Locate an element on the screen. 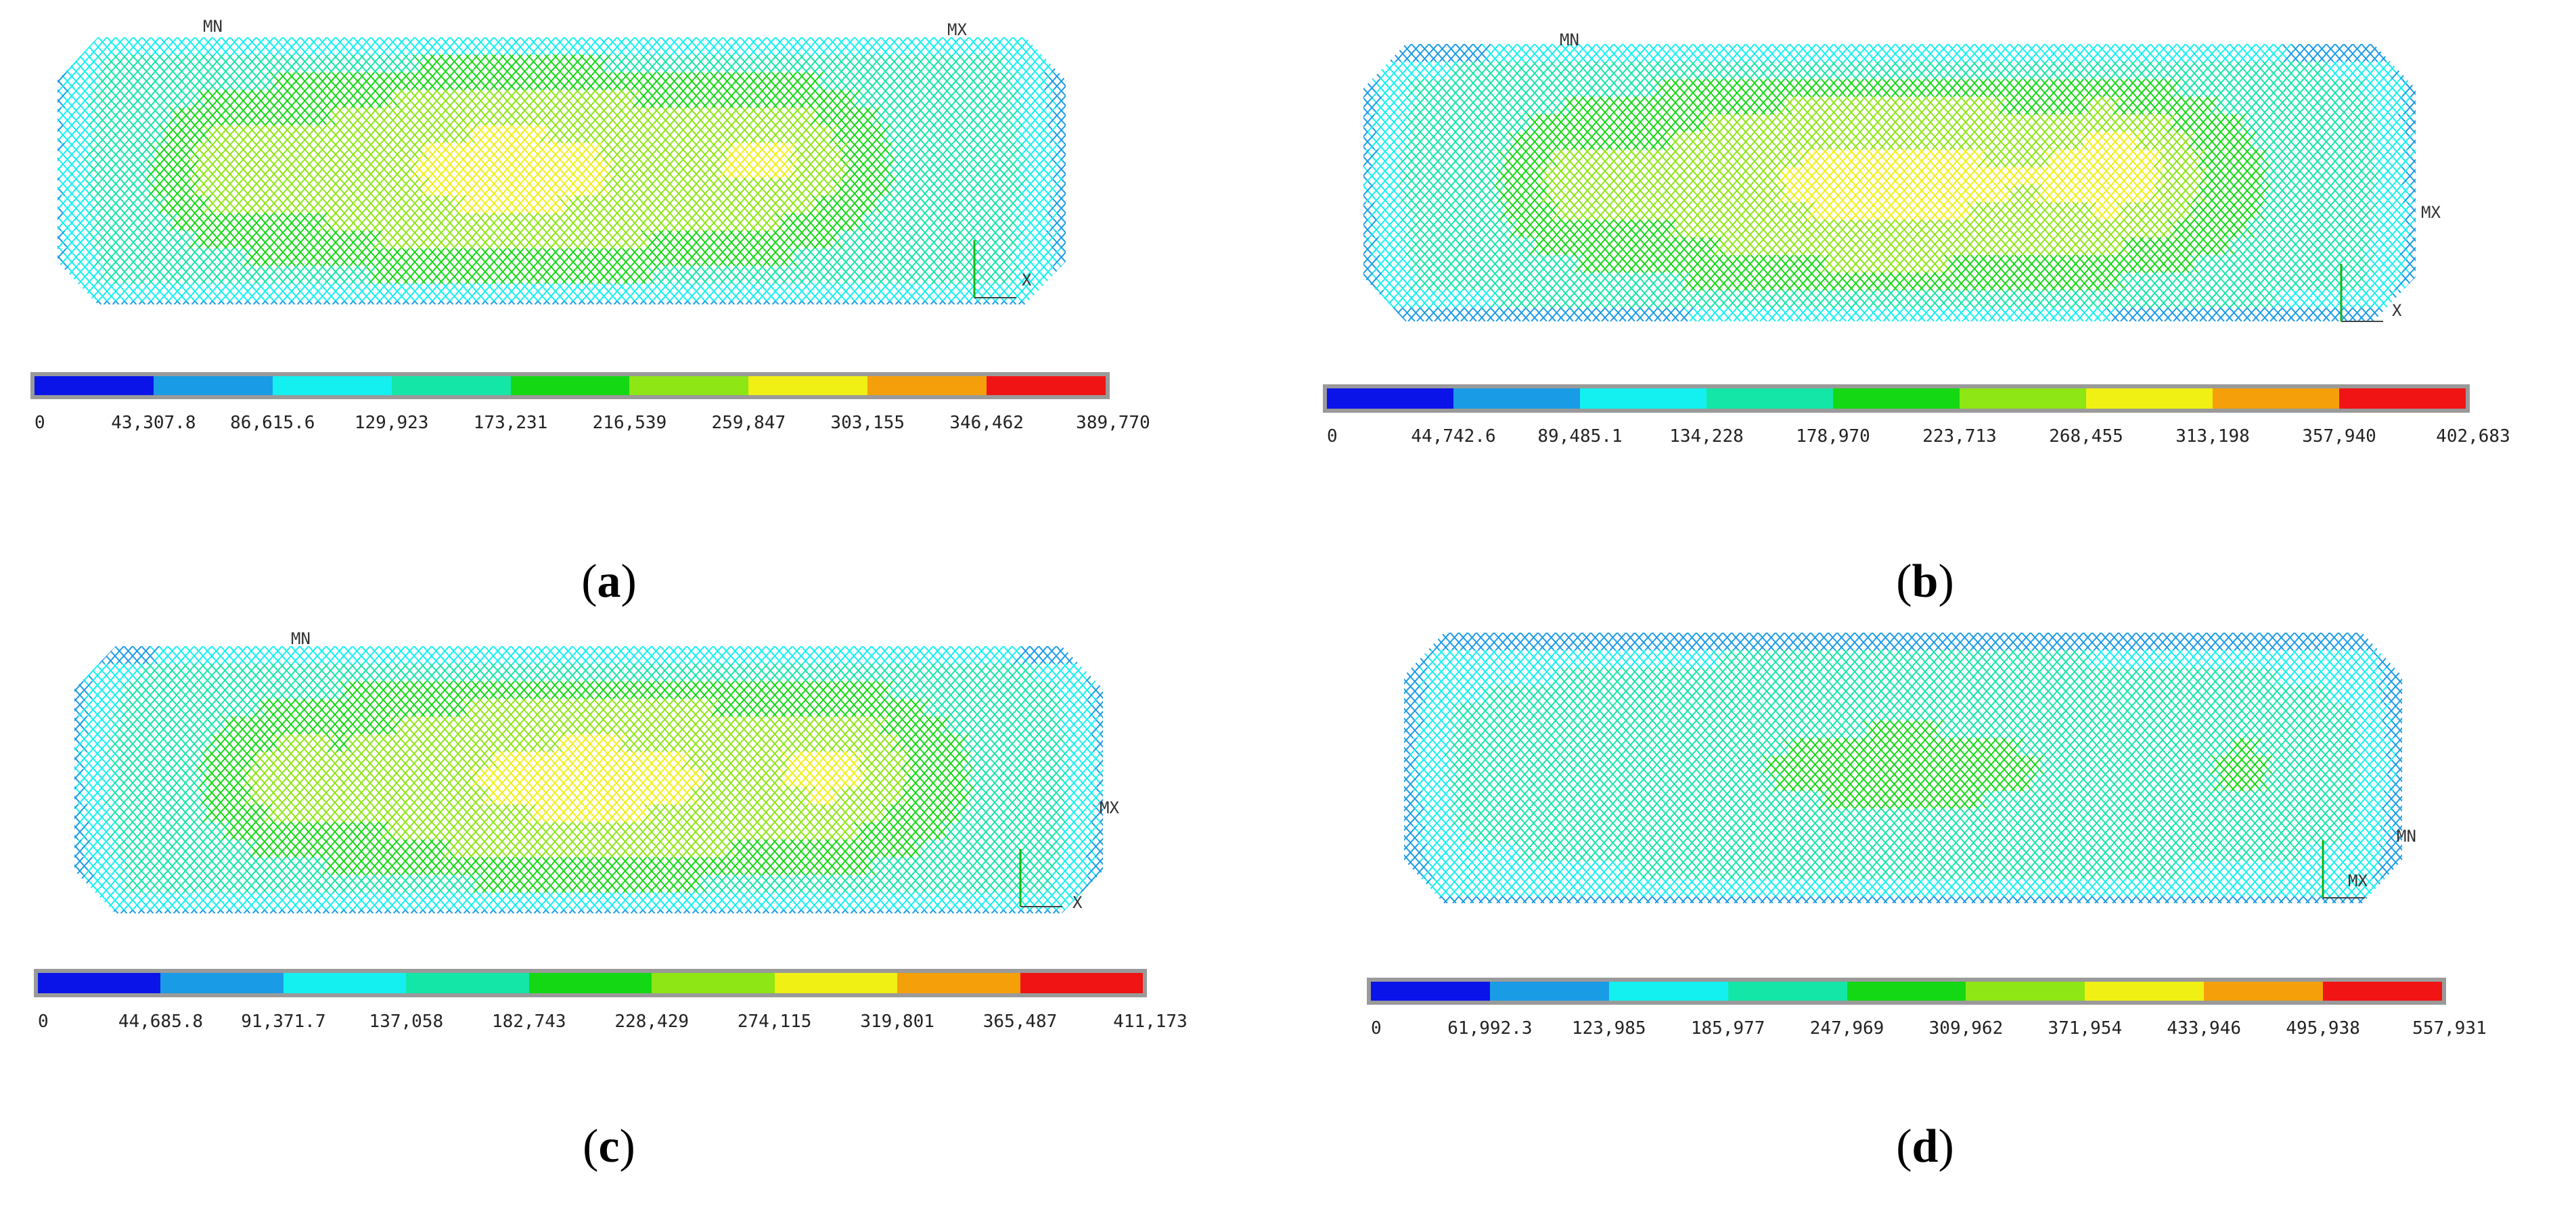 The height and width of the screenshot is (1205, 2576). legend-tick-label: 61,992.3 is located at coordinates (1490, 1029).